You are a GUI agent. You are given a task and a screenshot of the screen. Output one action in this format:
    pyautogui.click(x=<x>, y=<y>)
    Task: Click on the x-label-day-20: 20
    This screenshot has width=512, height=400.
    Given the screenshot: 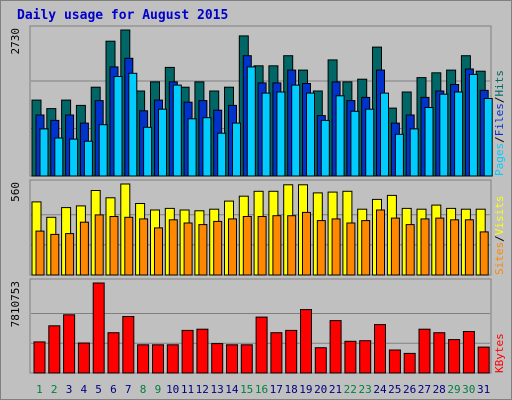 What is the action you would take?
    pyautogui.click(x=320, y=389)
    